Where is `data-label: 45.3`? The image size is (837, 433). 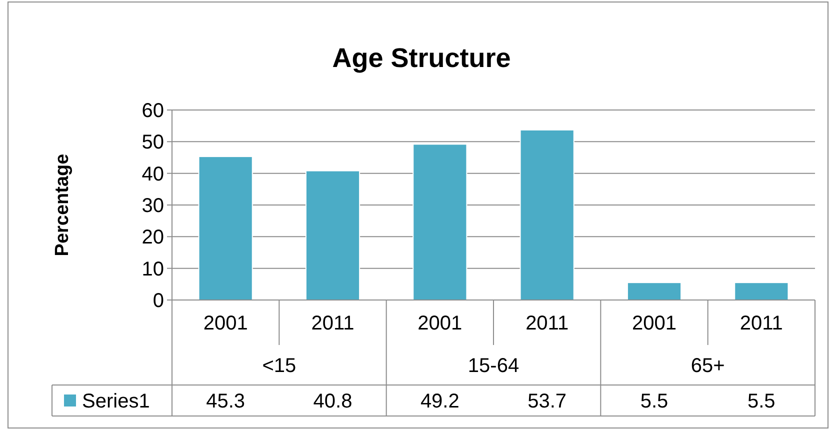
data-label: 45.3 is located at coordinates (226, 401).